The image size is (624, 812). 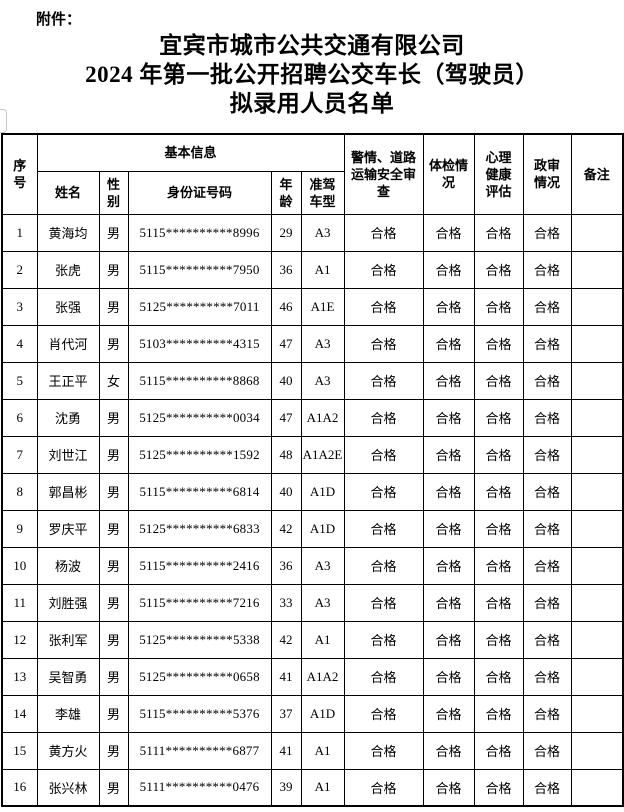 I want to click on header-license-type: 准驾车型, so click(x=322, y=192).